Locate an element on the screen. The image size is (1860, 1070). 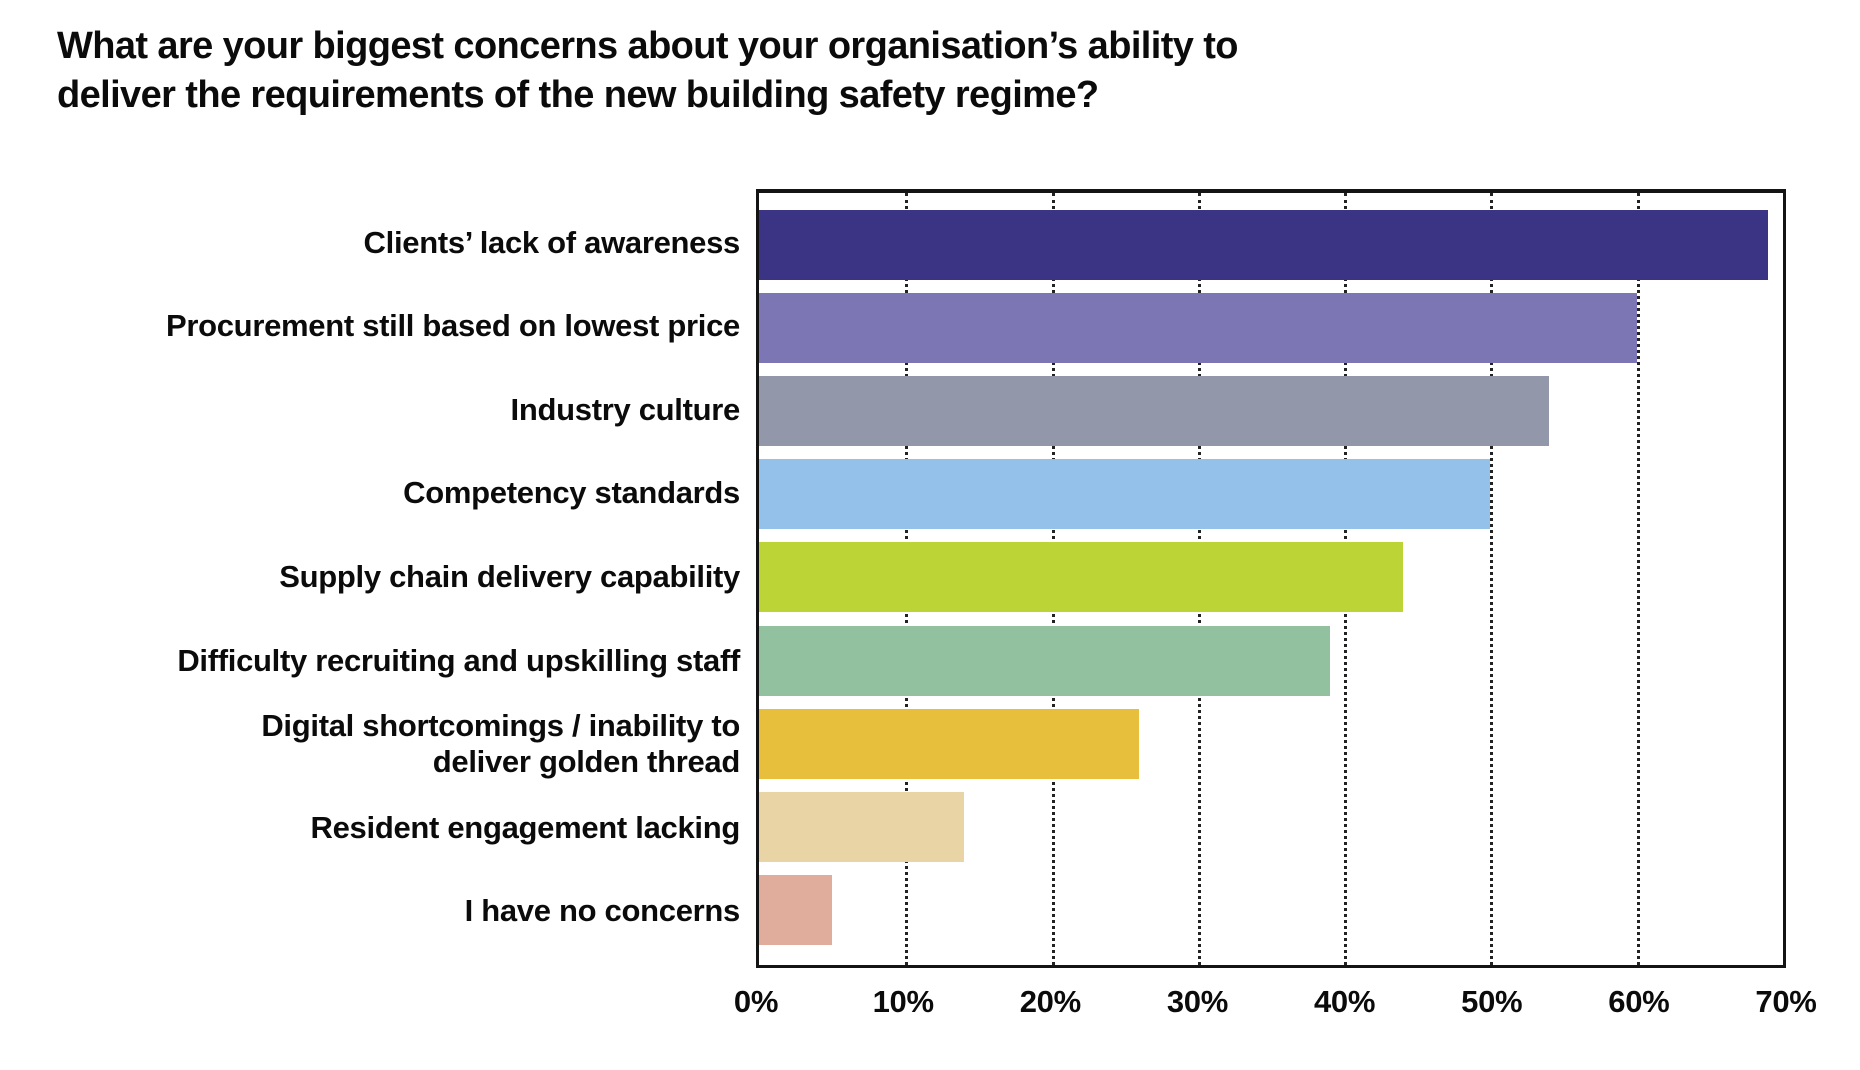
bar-difficulty-recruiting-and-upskilling-staff is located at coordinates (1044, 660).